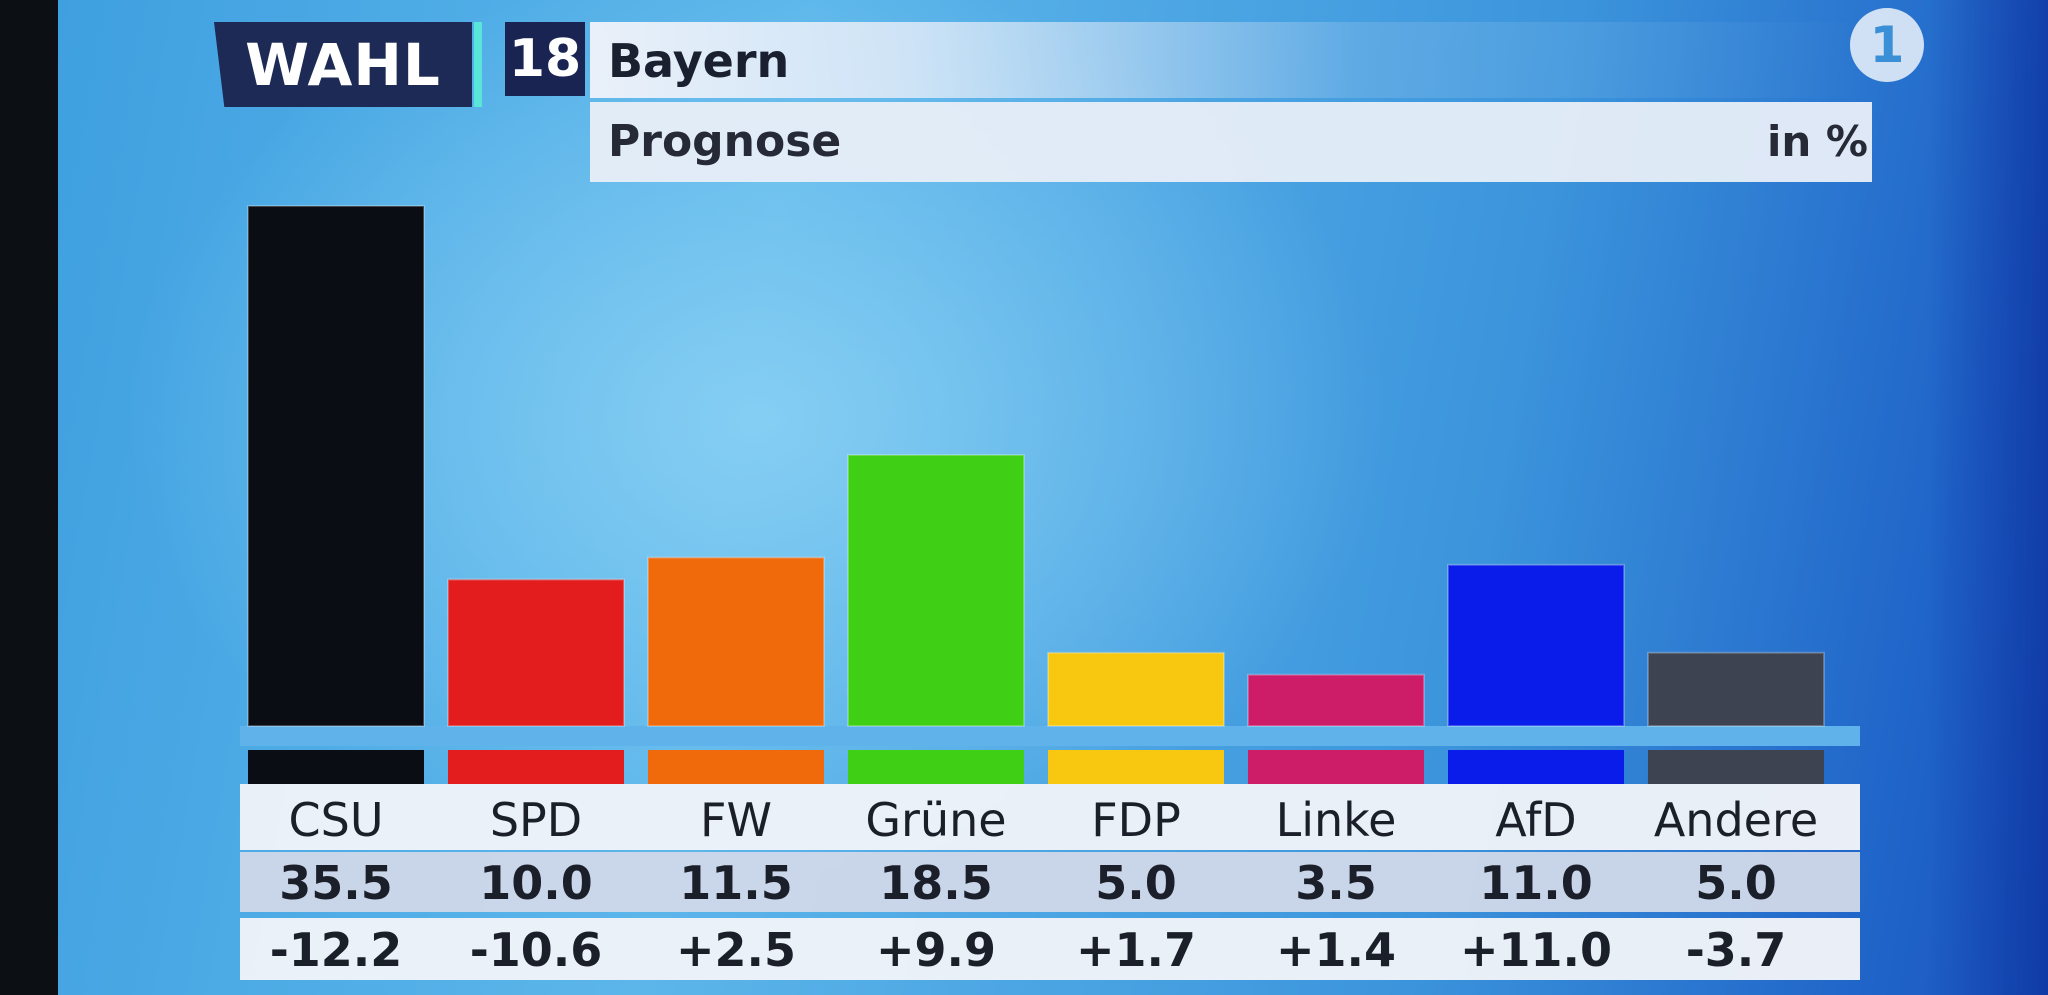  I want to click on change-label-fw: +2.5, so click(736, 950).